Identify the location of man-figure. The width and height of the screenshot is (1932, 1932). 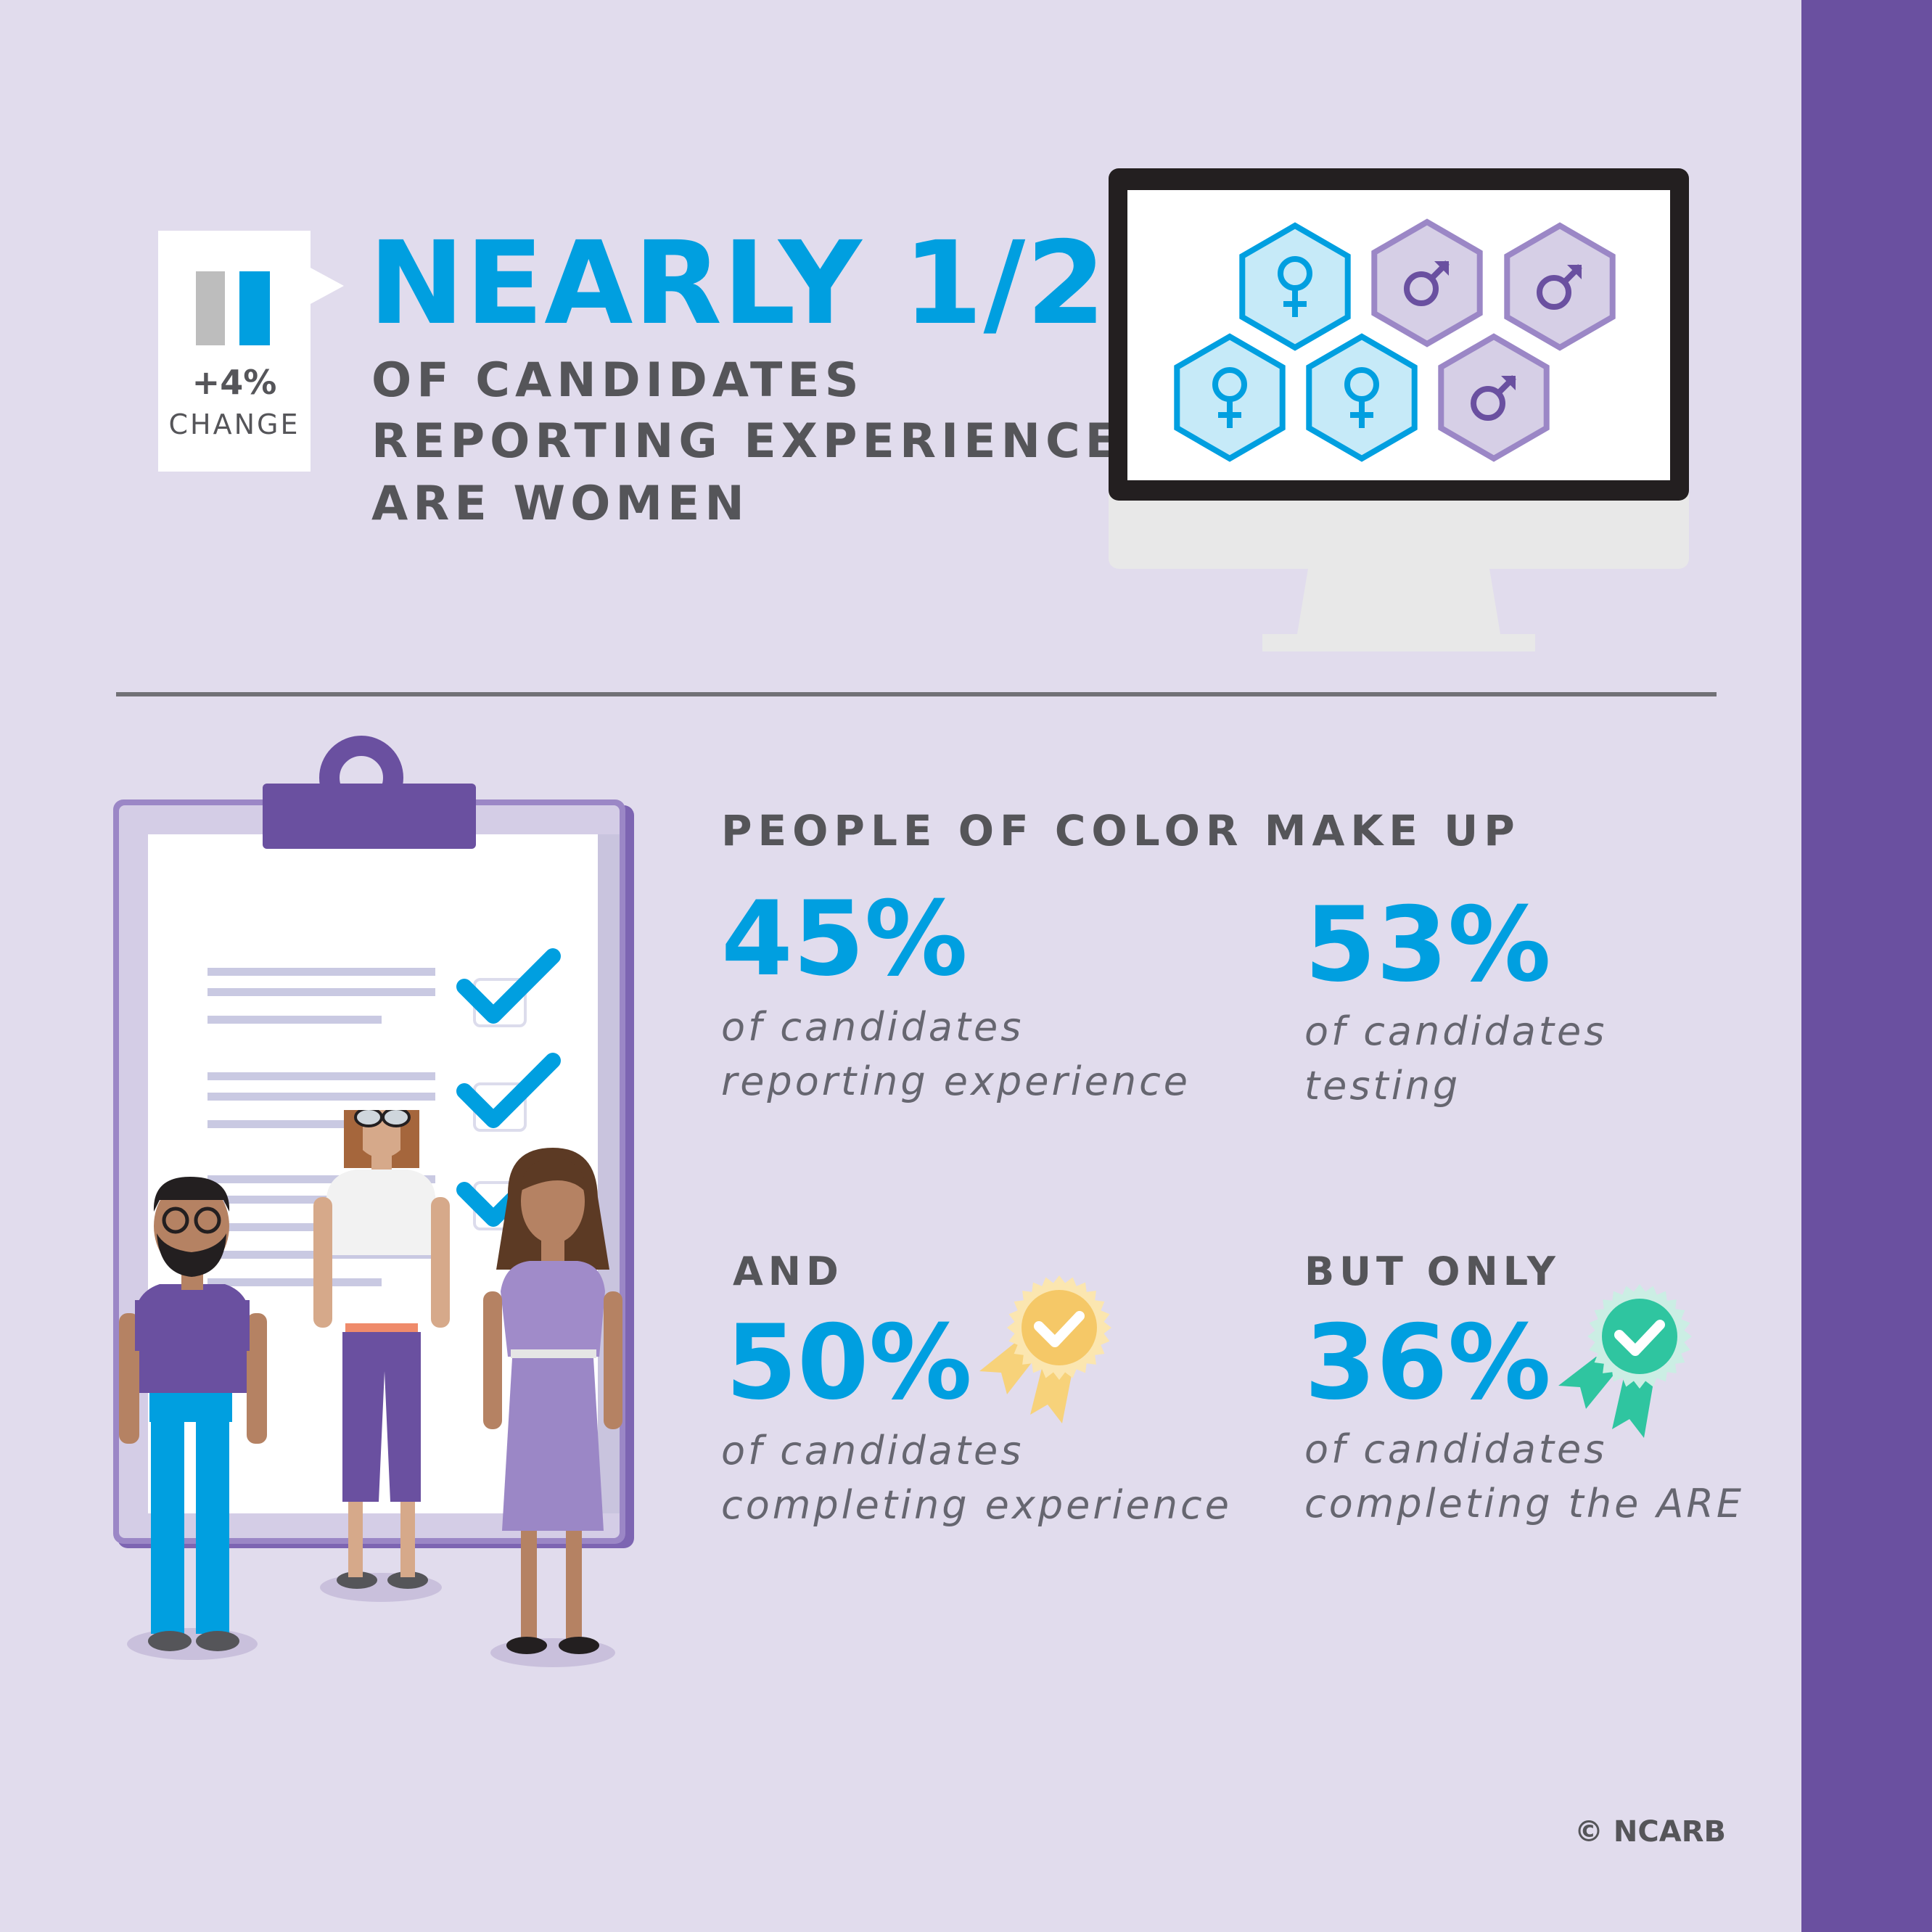
(193, 1419).